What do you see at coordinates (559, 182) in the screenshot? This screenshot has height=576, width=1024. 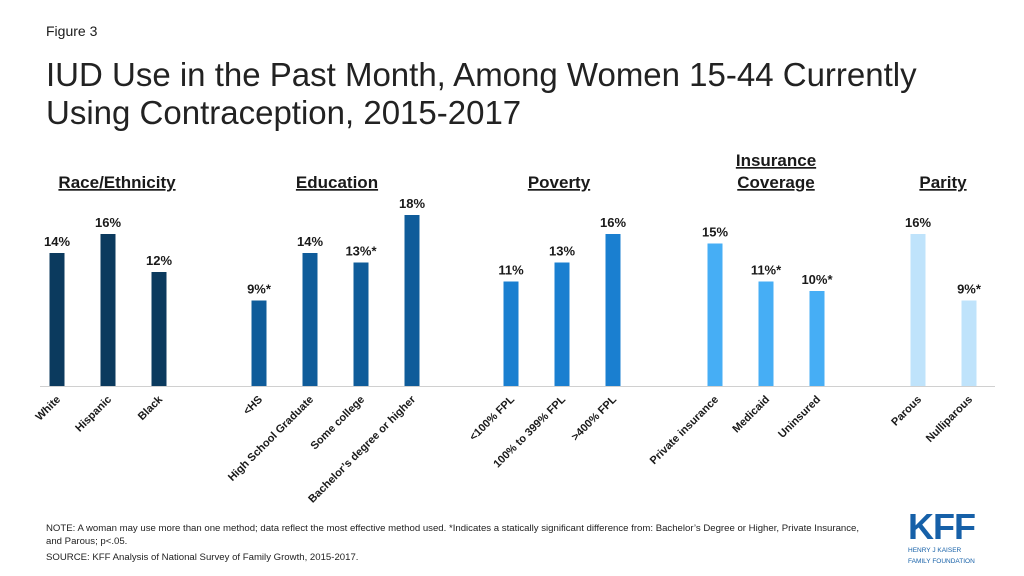 I see `group-title: Poverty` at bounding box center [559, 182].